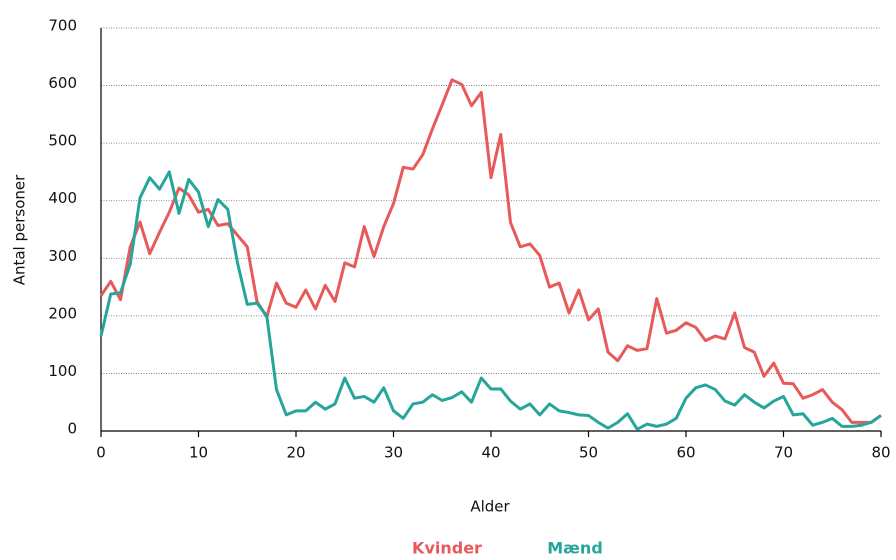 This screenshot has width=896, height=560. Describe the element at coordinates (20, 229) in the screenshot. I see `y-axis-label: Antal personer` at that location.